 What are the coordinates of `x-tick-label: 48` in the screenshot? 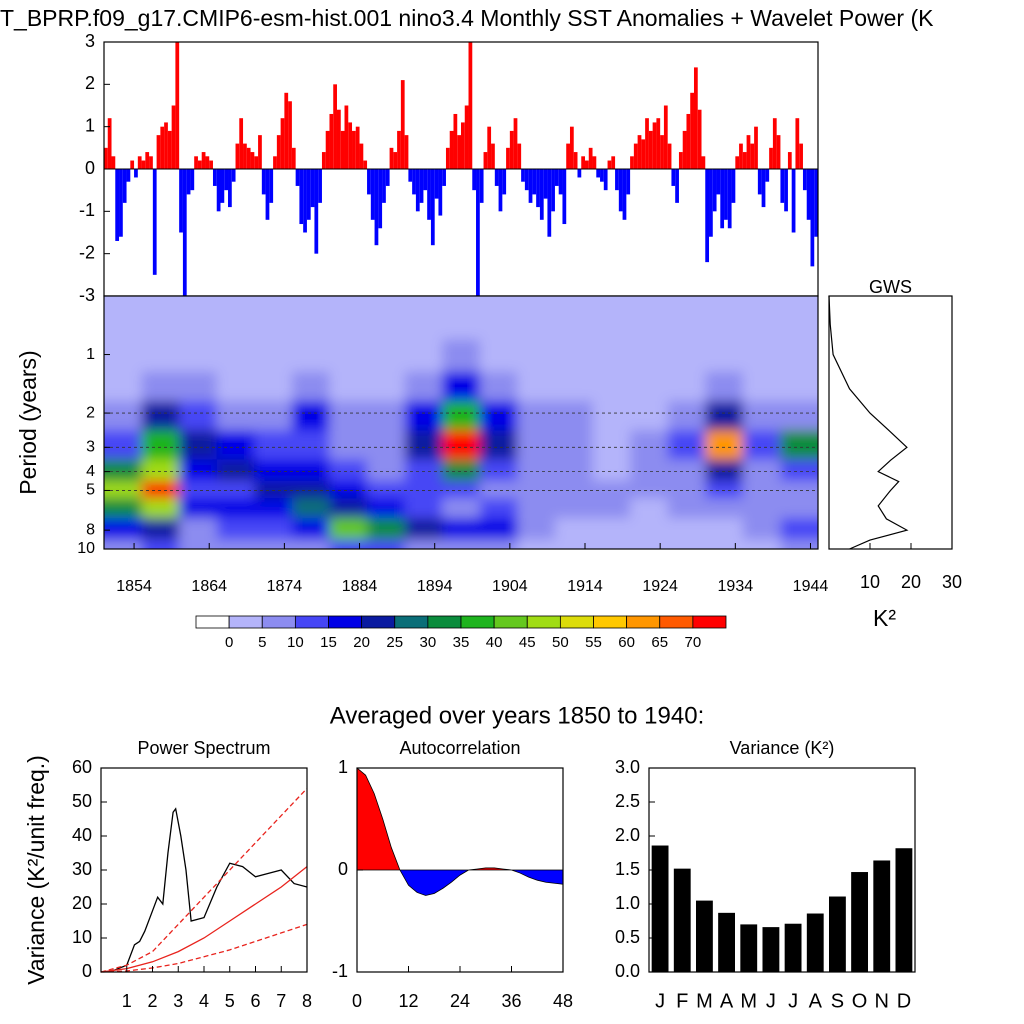 It's located at (563, 1001).